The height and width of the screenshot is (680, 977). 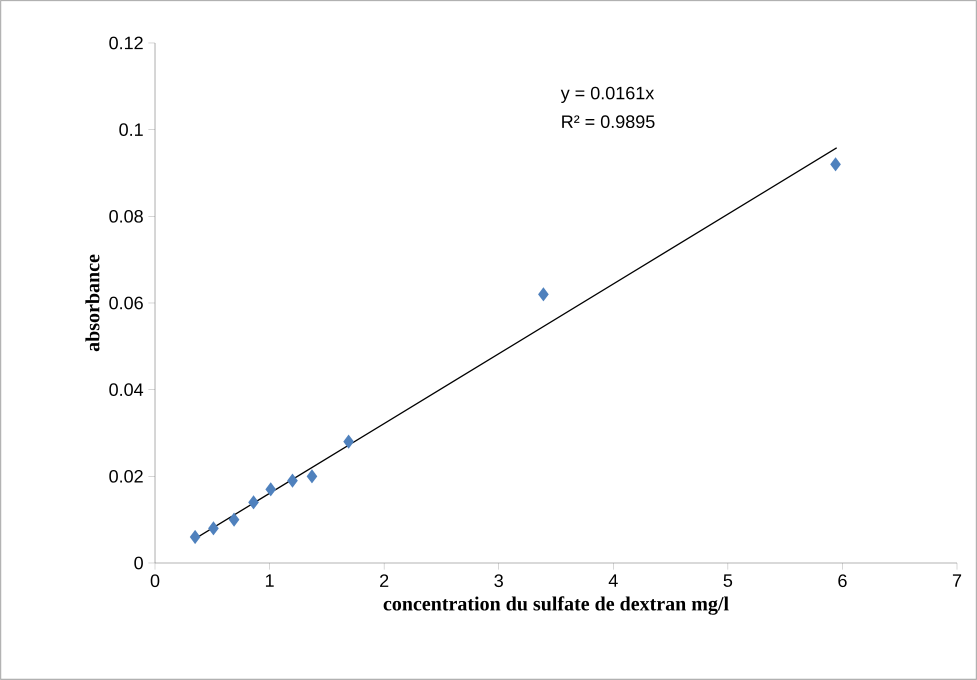 What do you see at coordinates (270, 580) in the screenshot?
I see `x-tick-label: 1` at bounding box center [270, 580].